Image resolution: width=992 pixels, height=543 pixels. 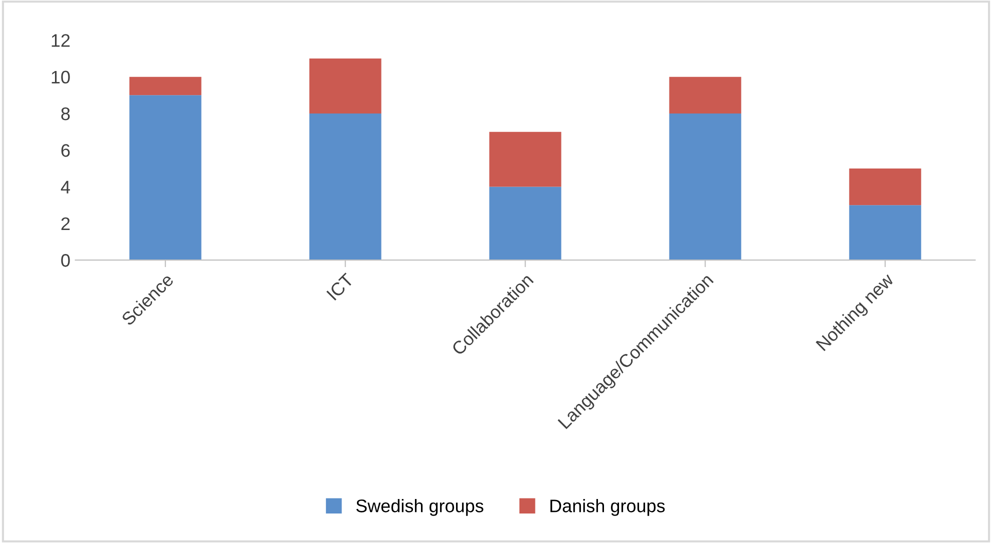 I want to click on y-tick-label: 6, so click(x=65, y=150).